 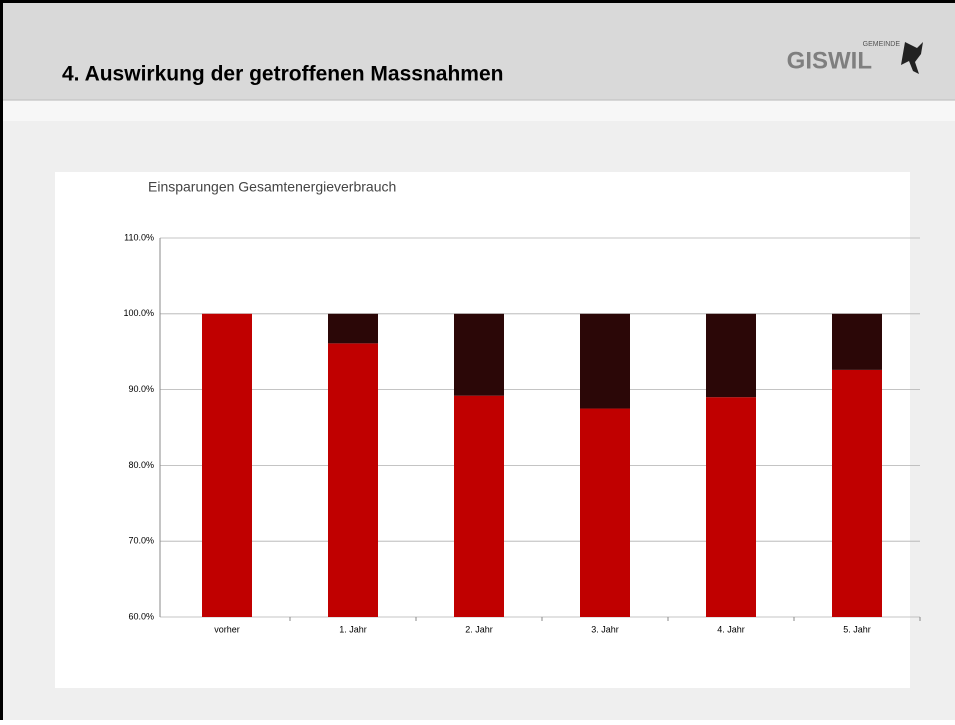 I want to click on header-band, so click(x=477, y=50).